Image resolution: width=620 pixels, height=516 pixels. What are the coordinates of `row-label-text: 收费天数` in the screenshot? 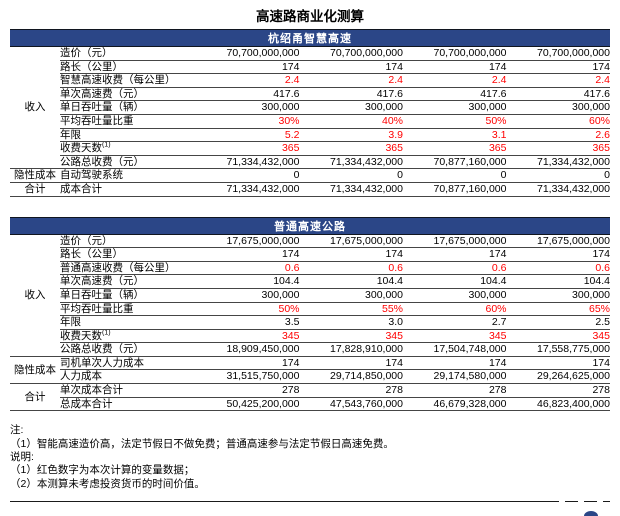 It's located at (81, 335).